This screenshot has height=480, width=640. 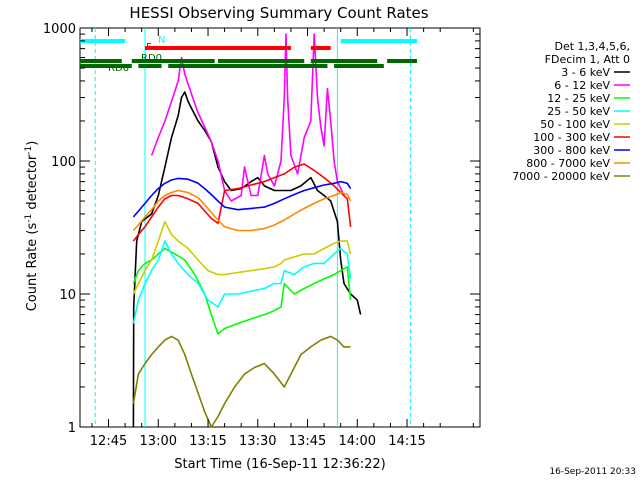 What do you see at coordinates (257, 441) in the screenshot?
I see `x-tick-label: 13:30` at bounding box center [257, 441].